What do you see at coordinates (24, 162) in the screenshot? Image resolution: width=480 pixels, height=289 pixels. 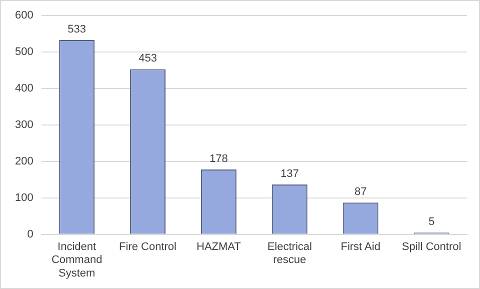 I see `y-tick-label: 200` at bounding box center [24, 162].